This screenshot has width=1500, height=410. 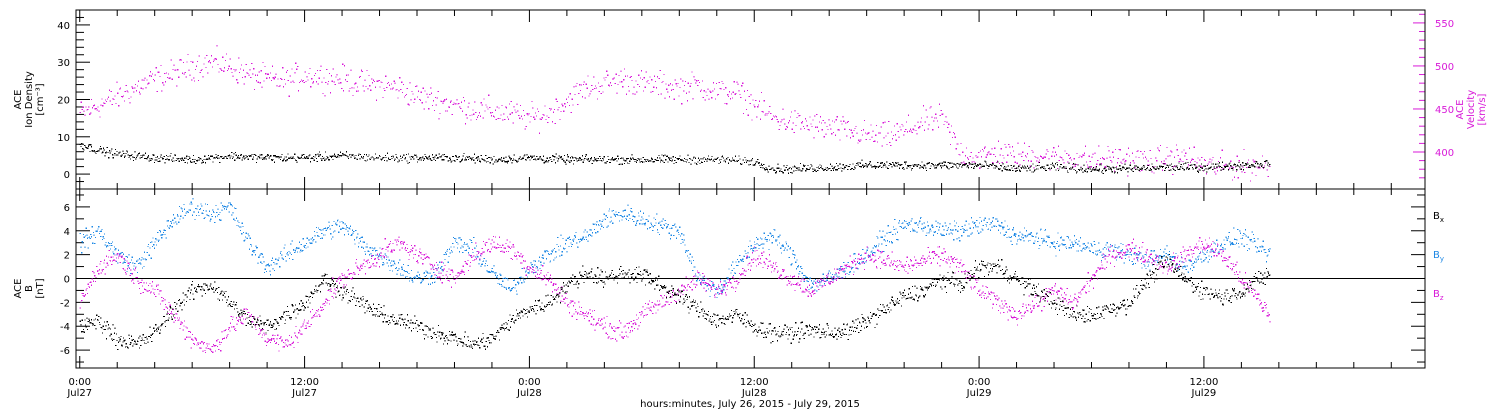 I want to click on field-y-tick-label: -2, so click(x=65, y=303).